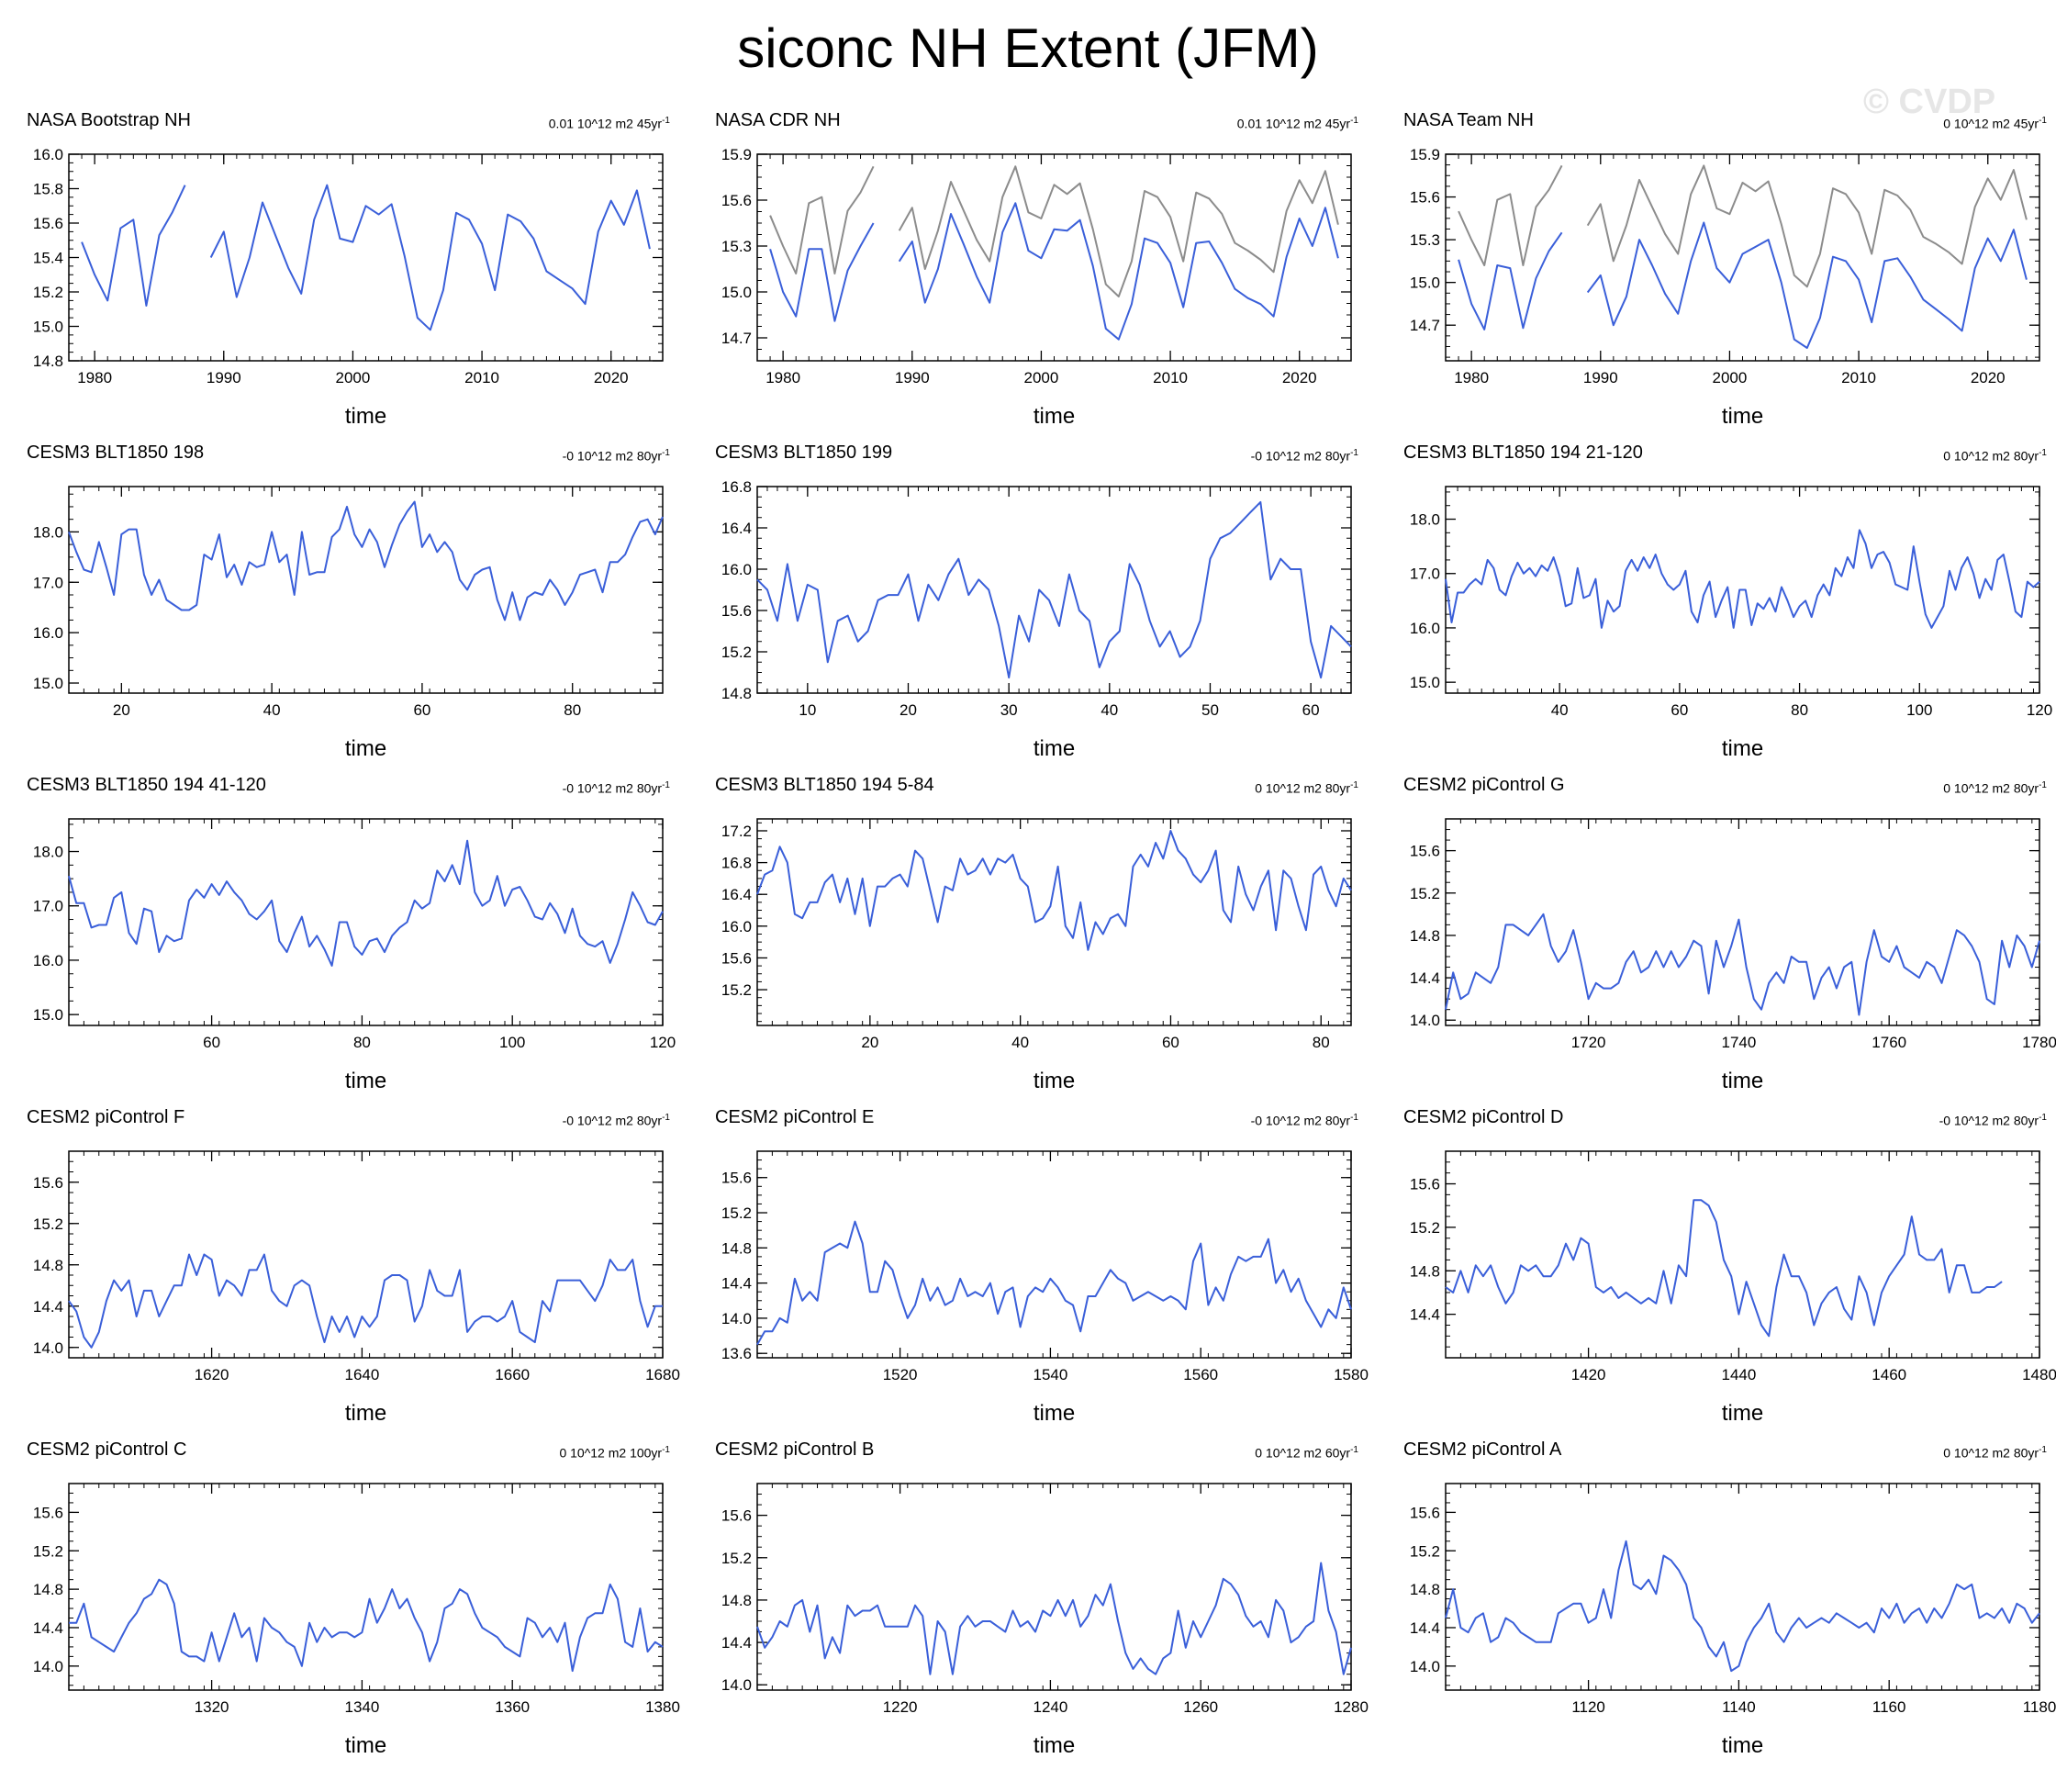 Image resolution: width=2056 pixels, height=1792 pixels. Describe the element at coordinates (1351, 1374) in the screenshot. I see `x-tick-label: 1580` at that location.